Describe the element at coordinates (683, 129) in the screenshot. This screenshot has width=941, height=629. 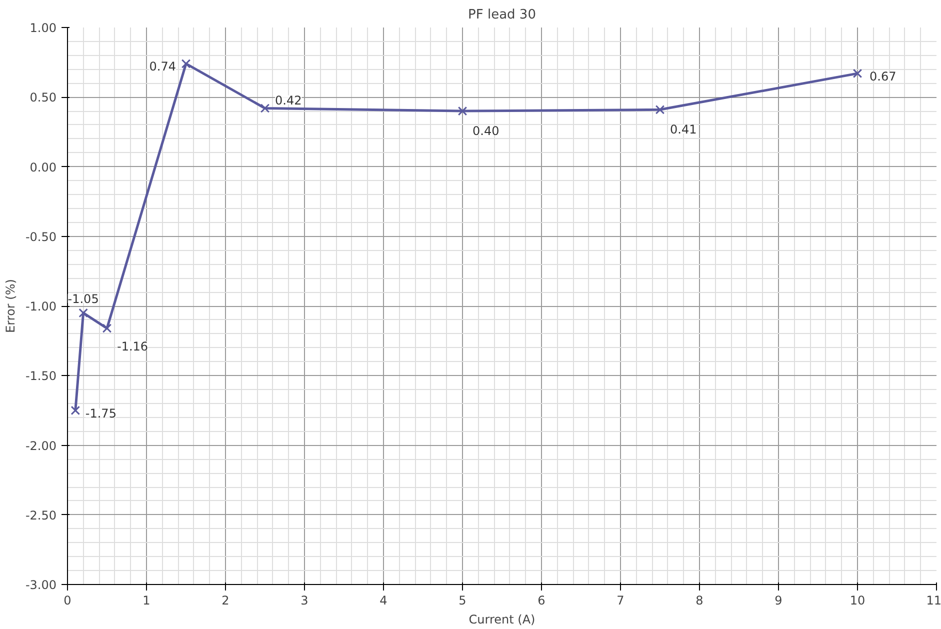
I see `data-label: 0.41` at that location.